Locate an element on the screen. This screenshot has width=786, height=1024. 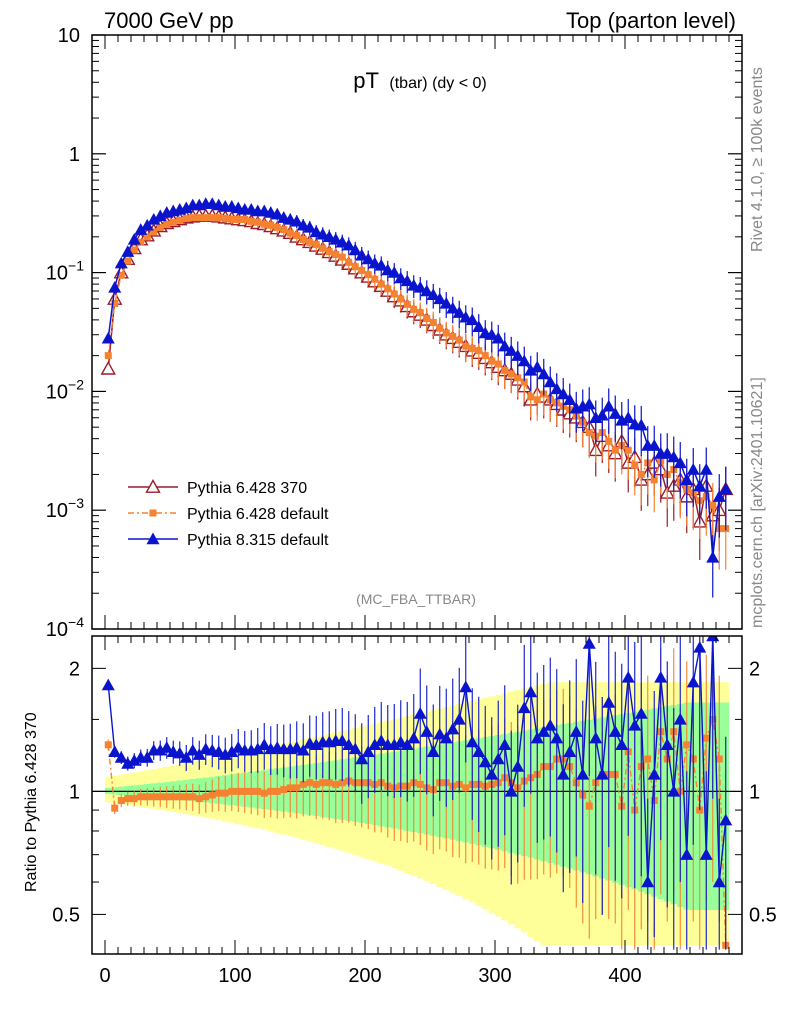
x-tick-label: 200 is located at coordinates (364, 976).